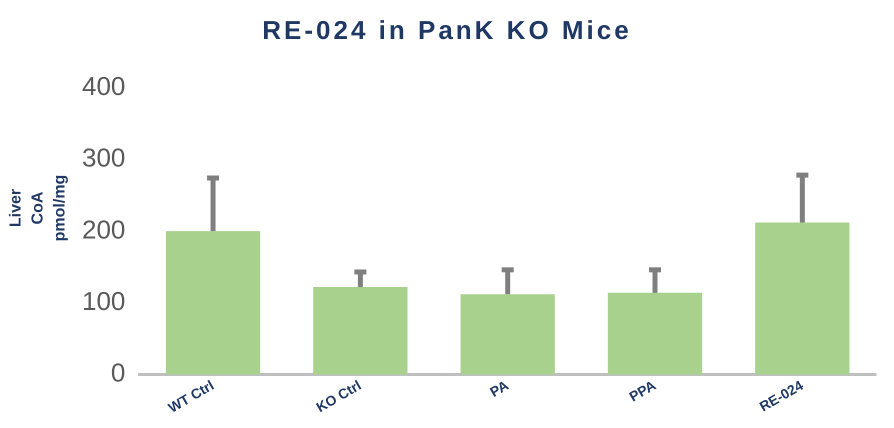 The height and width of the screenshot is (428, 894). Describe the element at coordinates (104, 157) in the screenshot. I see `y-tick-label: 300` at that location.